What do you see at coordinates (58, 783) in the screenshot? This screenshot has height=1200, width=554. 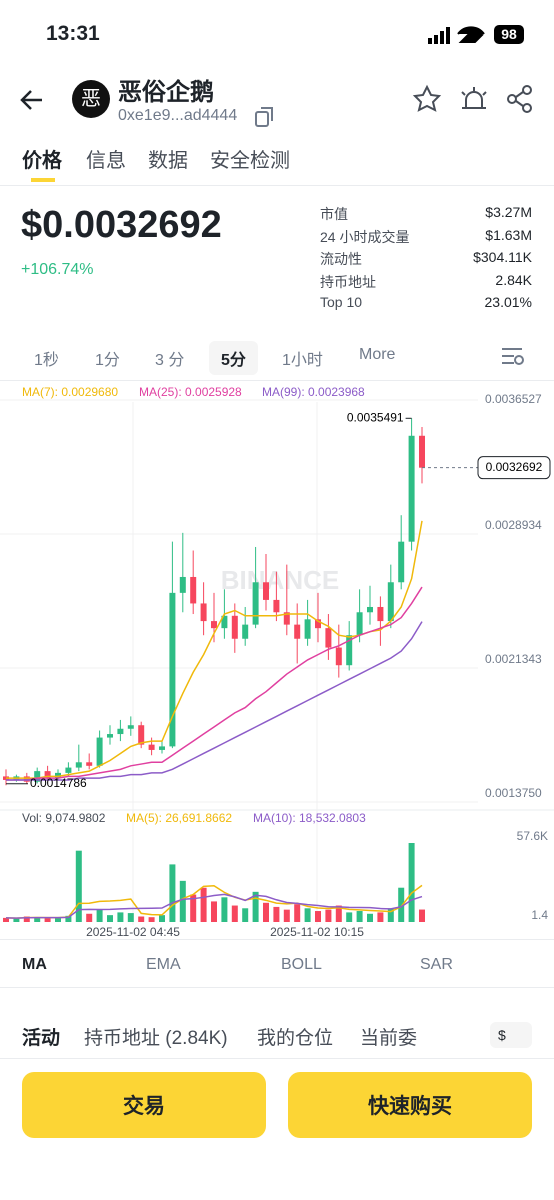 I see `low-label: 0.0014786` at bounding box center [58, 783].